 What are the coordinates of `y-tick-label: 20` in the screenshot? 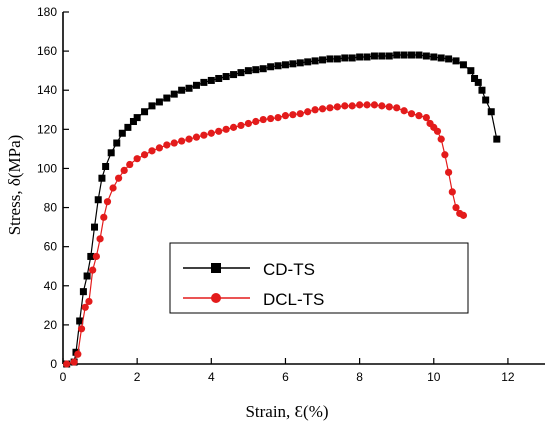 It's located at (51, 325).